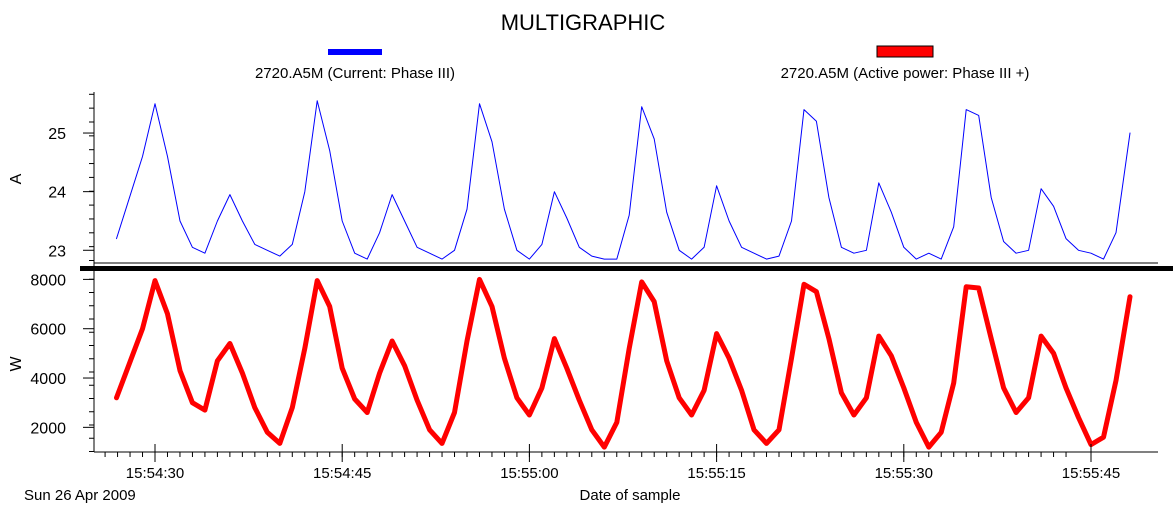 This screenshot has width=1173, height=506. Describe the element at coordinates (71, 177) in the screenshot. I see `top-y-ticks: 23 24 25` at that location.